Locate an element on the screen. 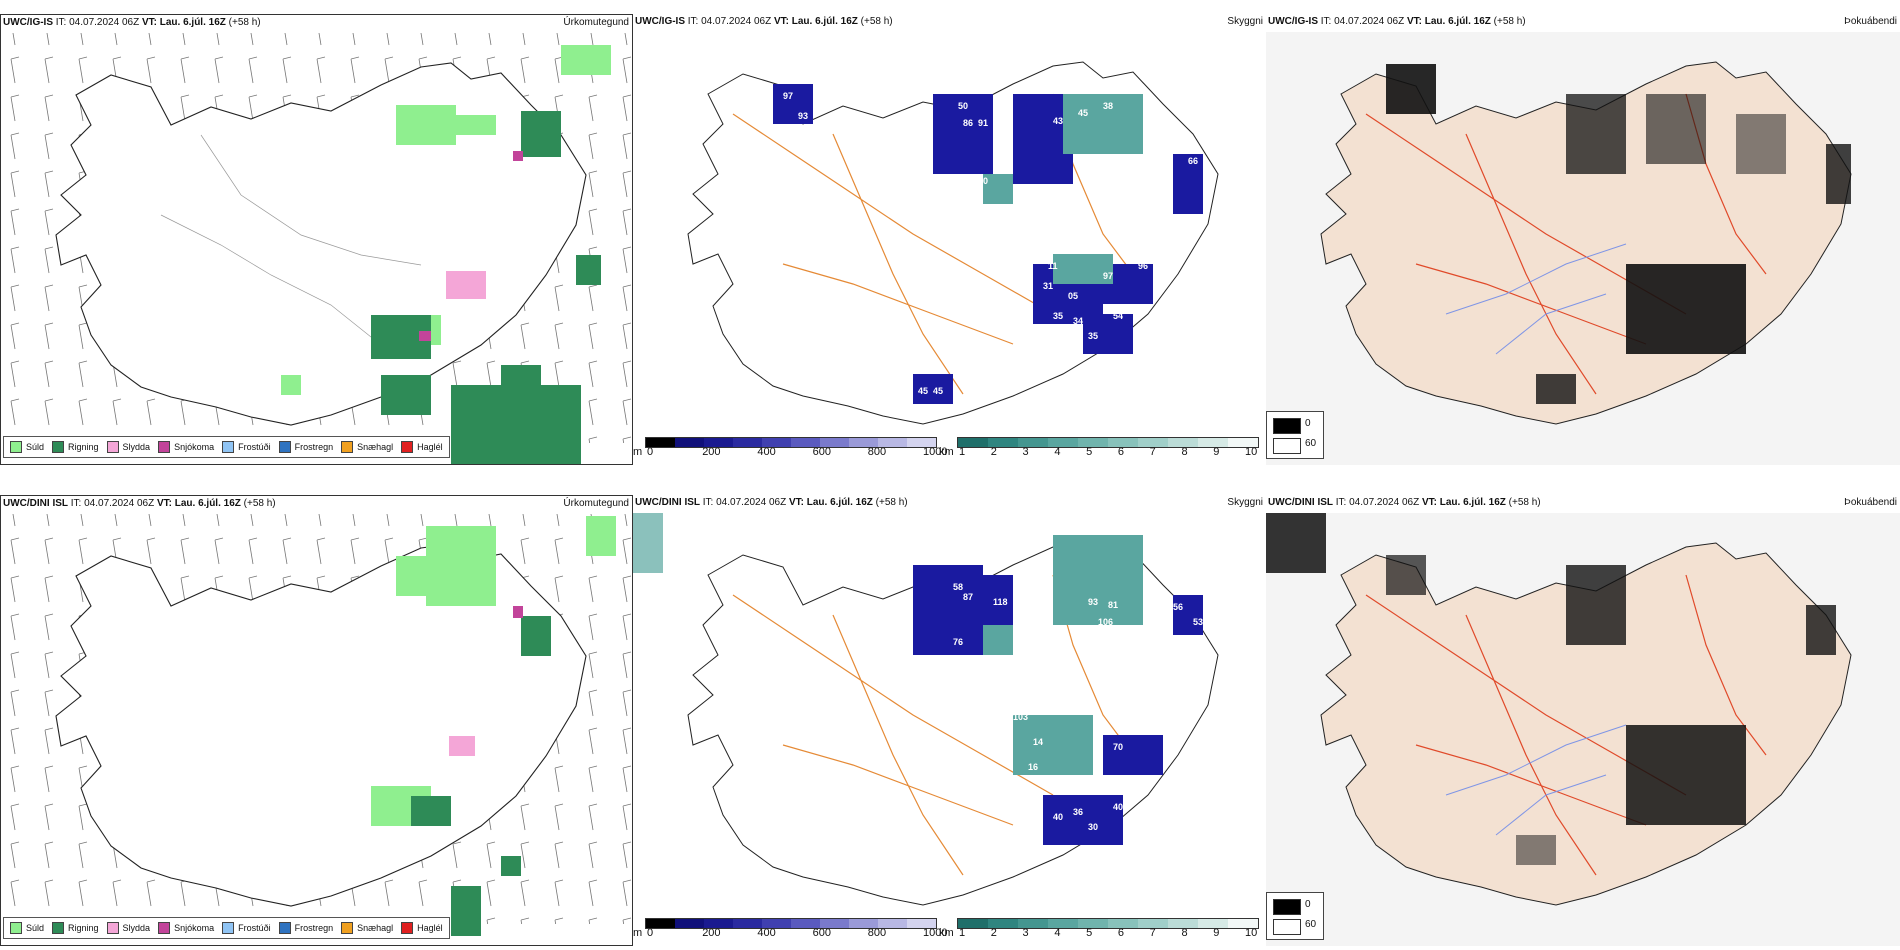 This screenshot has height=950, width=1900. cloud-height-label: 81 is located at coordinates (1113, 605).